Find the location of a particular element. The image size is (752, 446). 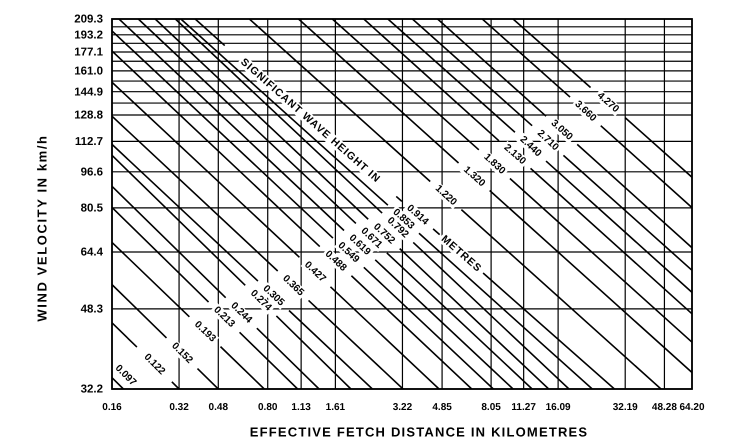

x-axis-title: EFFECTIVE FETCH DISTANCE IN KILOMETRES is located at coordinates (419, 432).